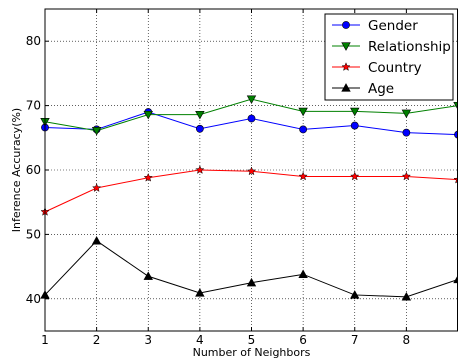 This screenshot has width=458, height=358. I want to click on series-country, so click(249, 190).